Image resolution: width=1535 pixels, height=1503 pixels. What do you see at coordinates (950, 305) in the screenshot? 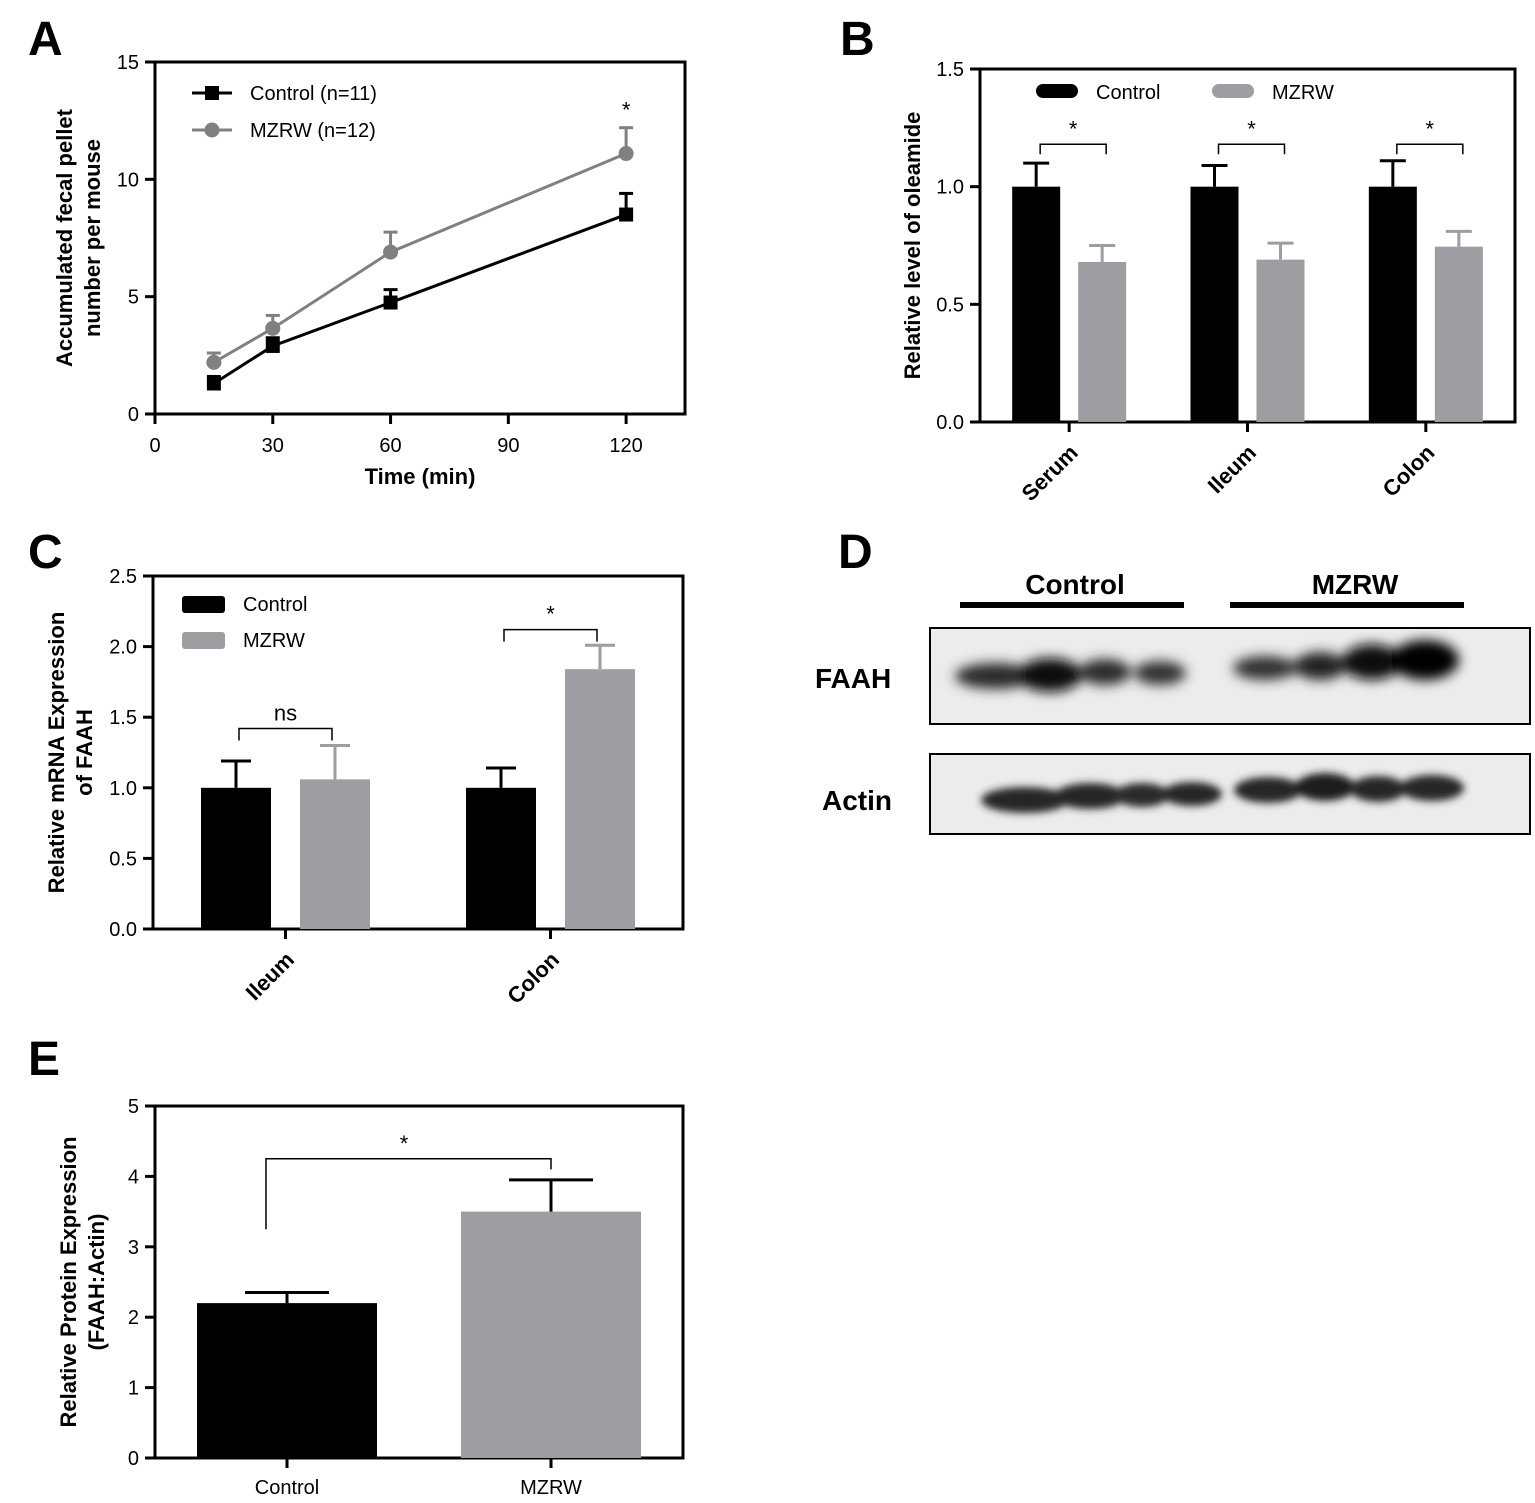
I see `panel-b-y-tick-label: 0.5` at bounding box center [950, 305].